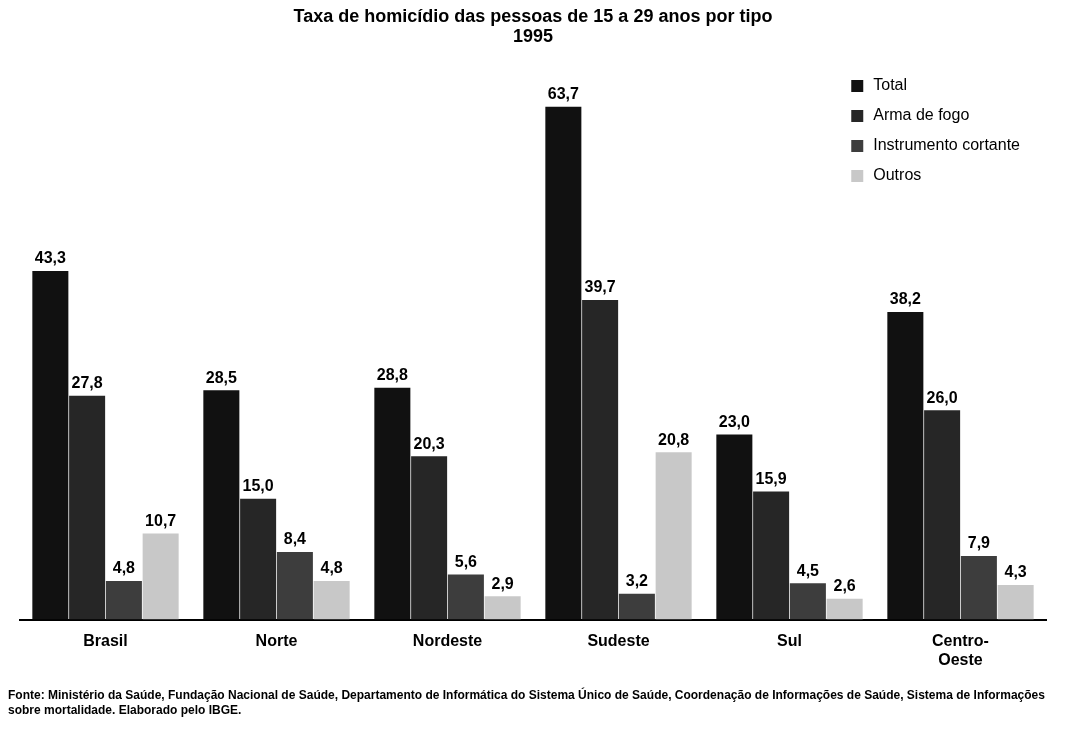 This screenshot has width=1066, height=754. I want to click on data-label: 5,6, so click(466, 561).